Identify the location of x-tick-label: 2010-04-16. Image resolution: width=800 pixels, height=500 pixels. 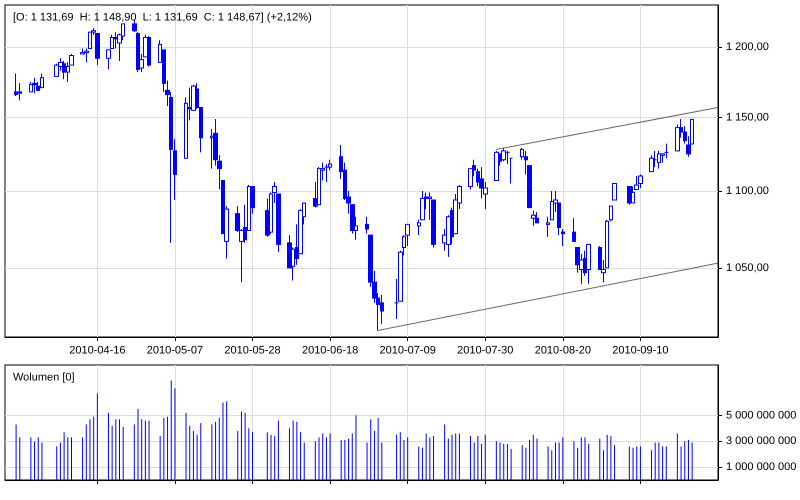
(97, 350).